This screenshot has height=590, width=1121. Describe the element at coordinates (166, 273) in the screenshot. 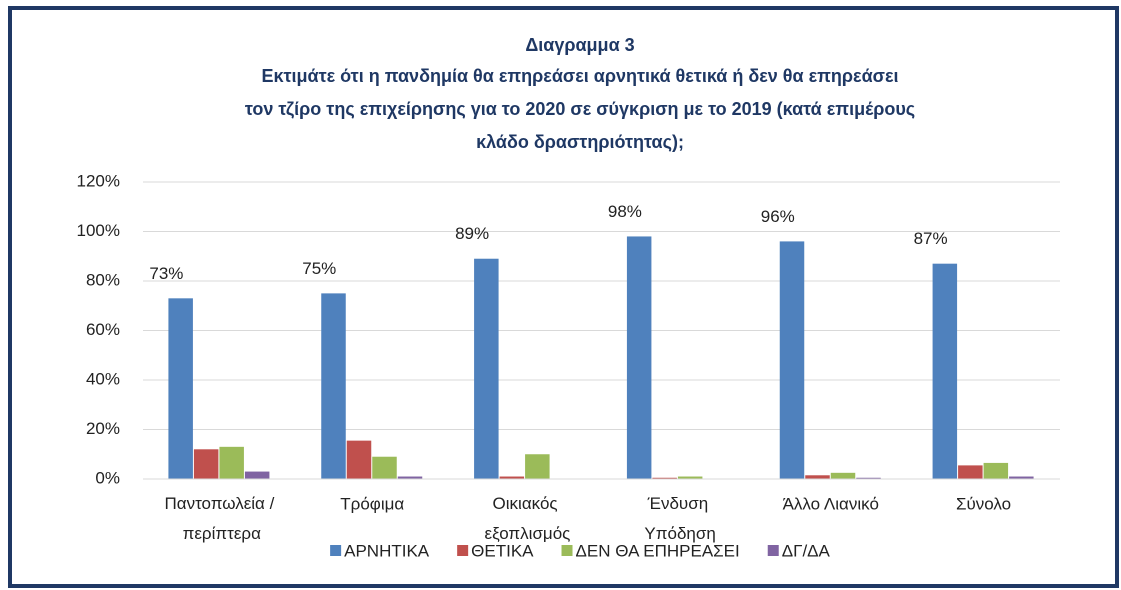

I see `data-label: 73%` at that location.